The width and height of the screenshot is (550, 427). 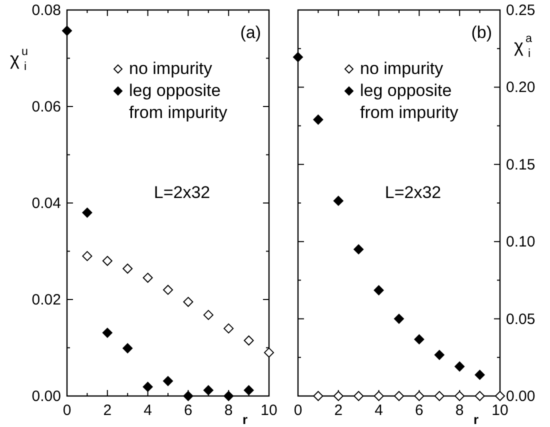 I want to click on y-tick-label: 0.15, so click(x=521, y=165).